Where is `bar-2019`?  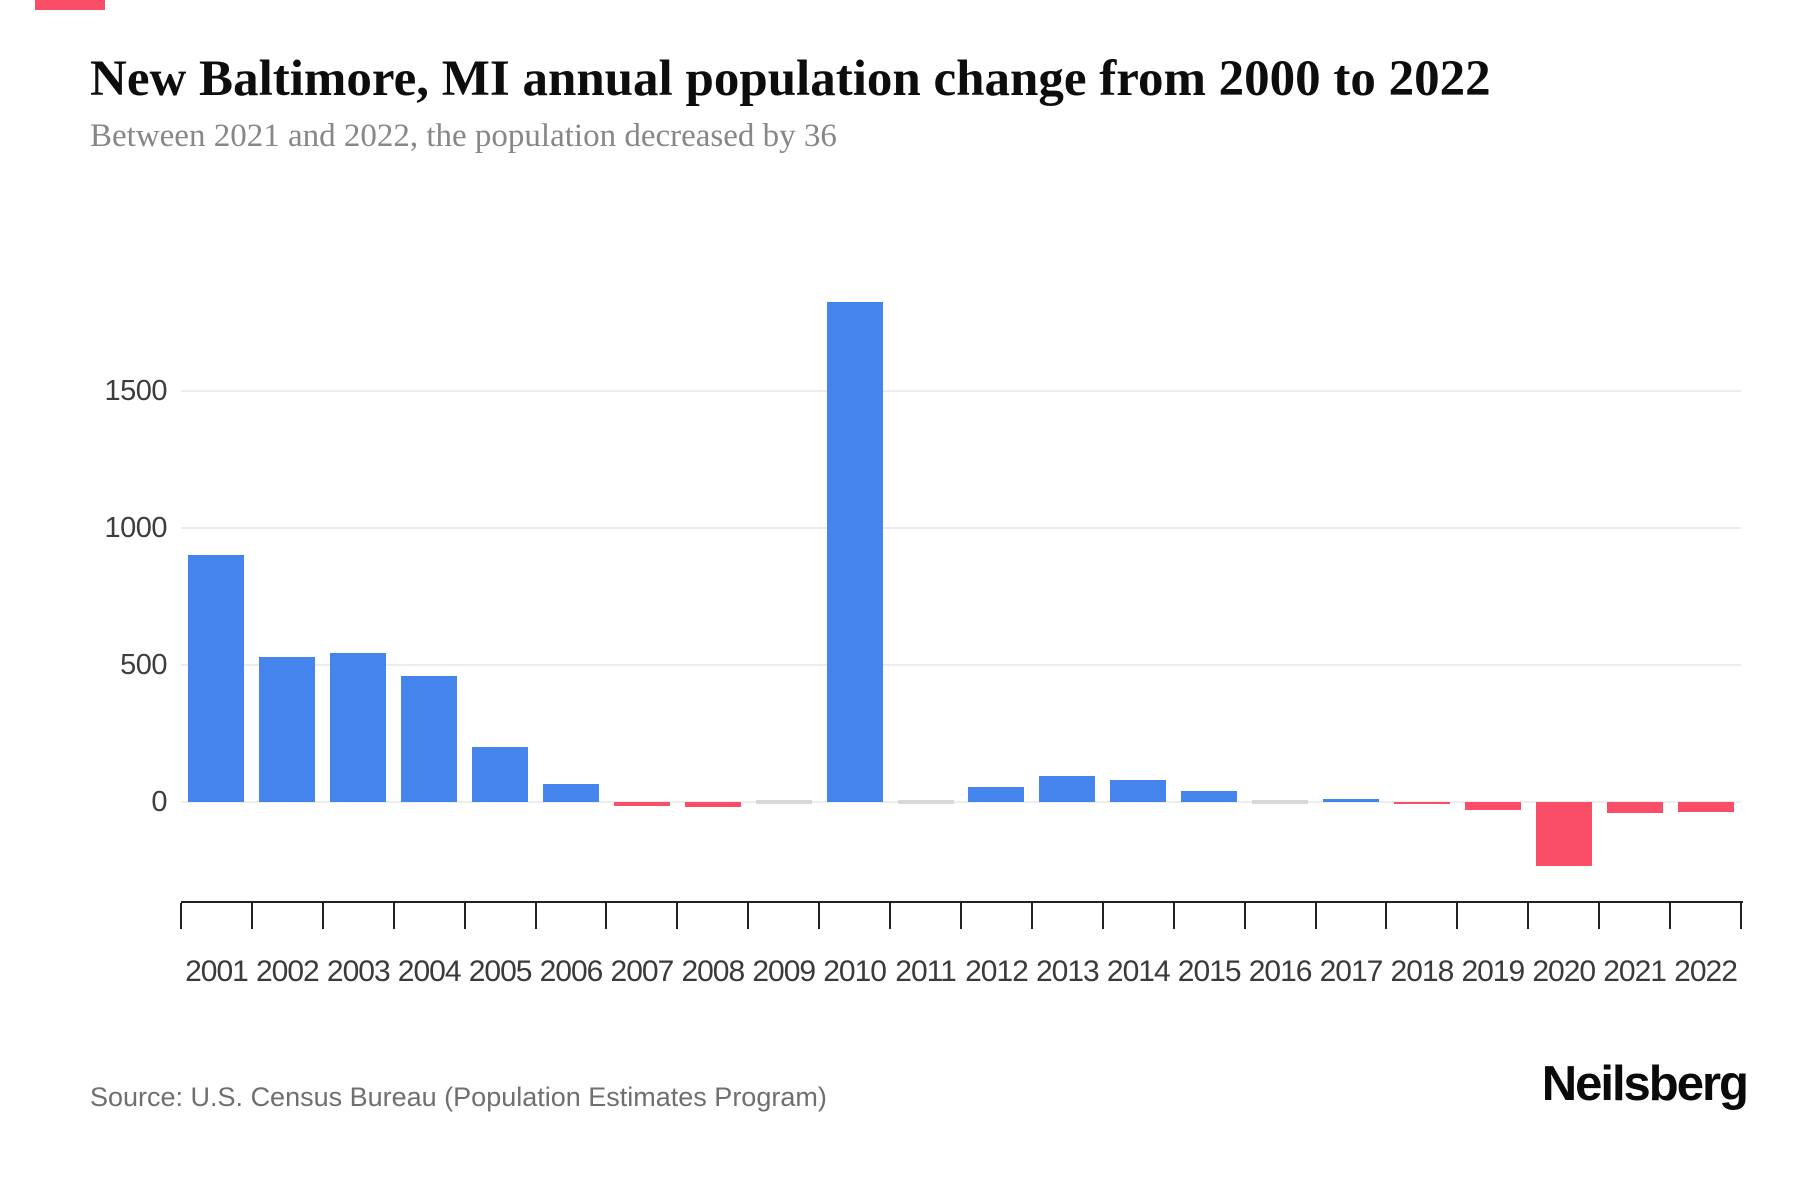 bar-2019 is located at coordinates (1492, 806).